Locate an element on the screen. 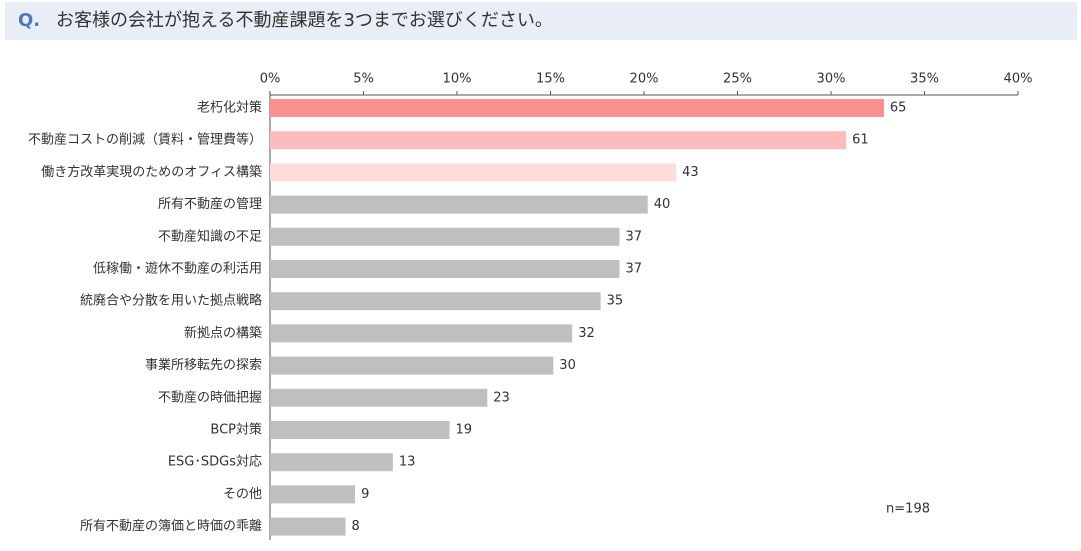 This screenshot has height=551, width=1081. x-tick-label: 20% is located at coordinates (644, 79).